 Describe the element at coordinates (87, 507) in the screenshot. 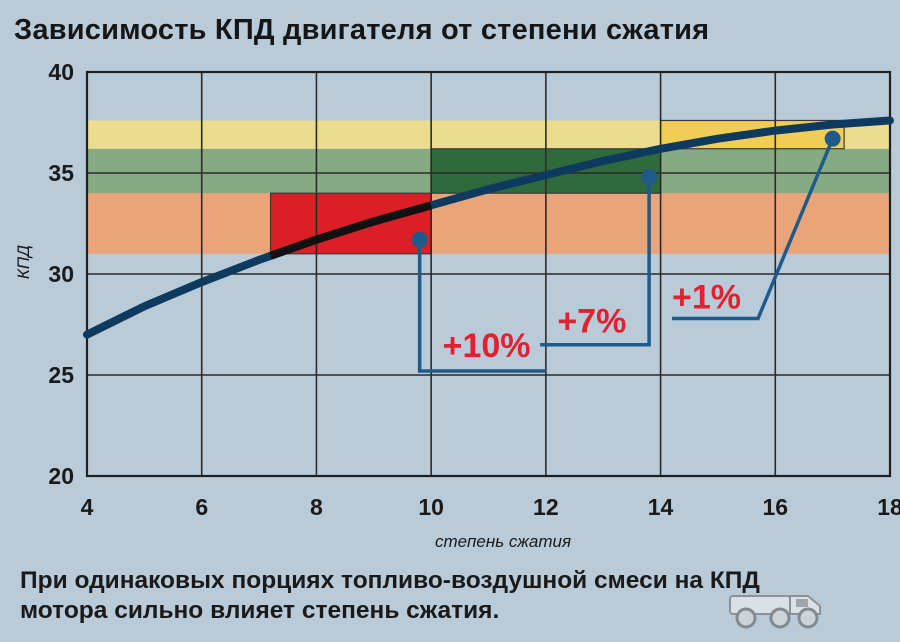

I see `x-tick-label-4: 4` at that location.